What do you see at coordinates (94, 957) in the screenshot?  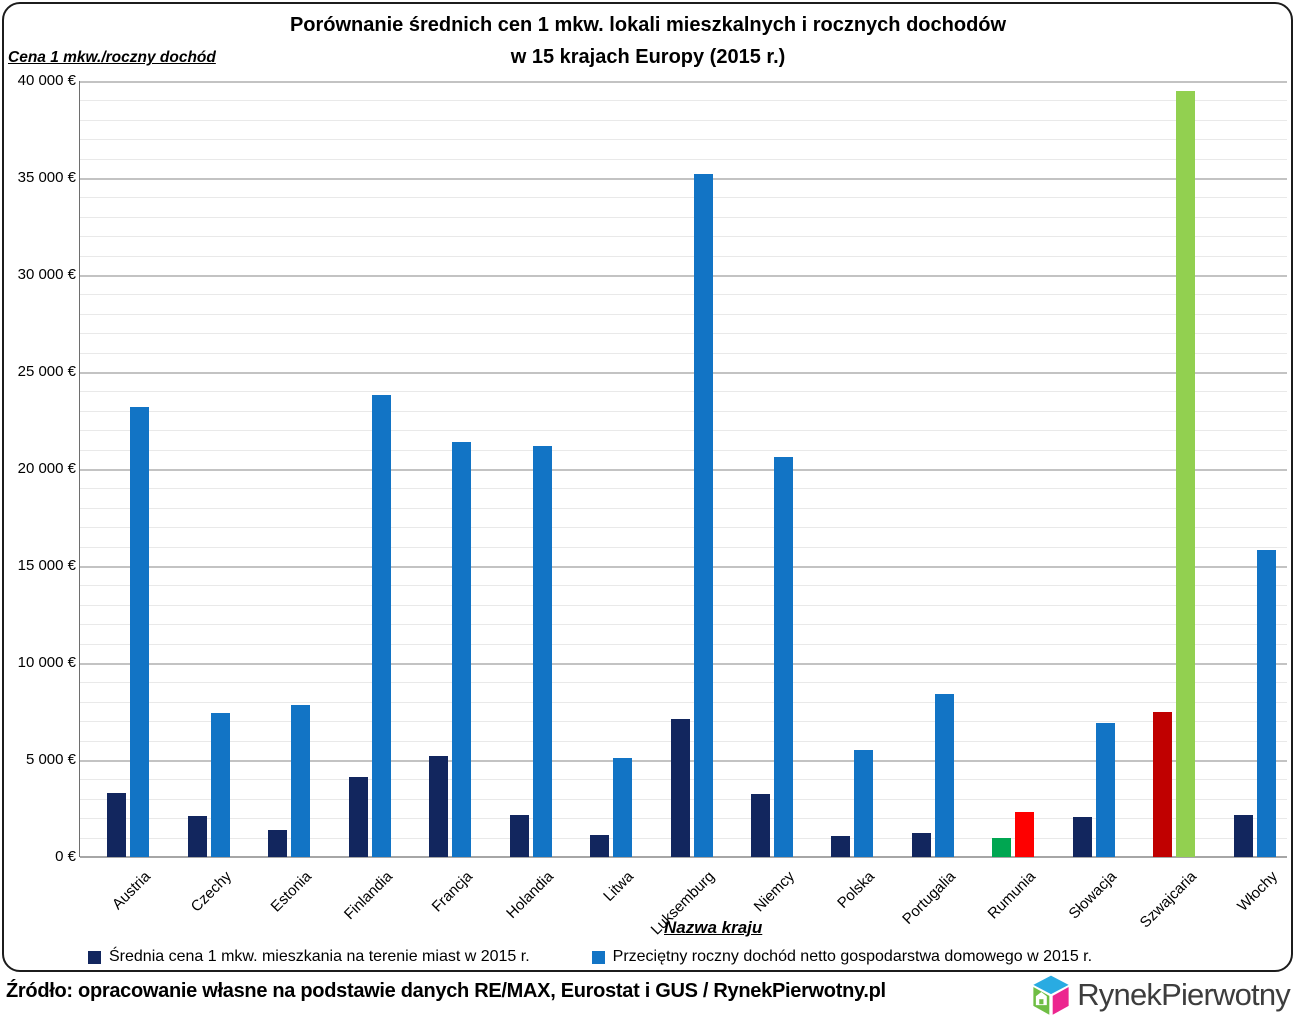 I see `legend-swatch-price` at bounding box center [94, 957].